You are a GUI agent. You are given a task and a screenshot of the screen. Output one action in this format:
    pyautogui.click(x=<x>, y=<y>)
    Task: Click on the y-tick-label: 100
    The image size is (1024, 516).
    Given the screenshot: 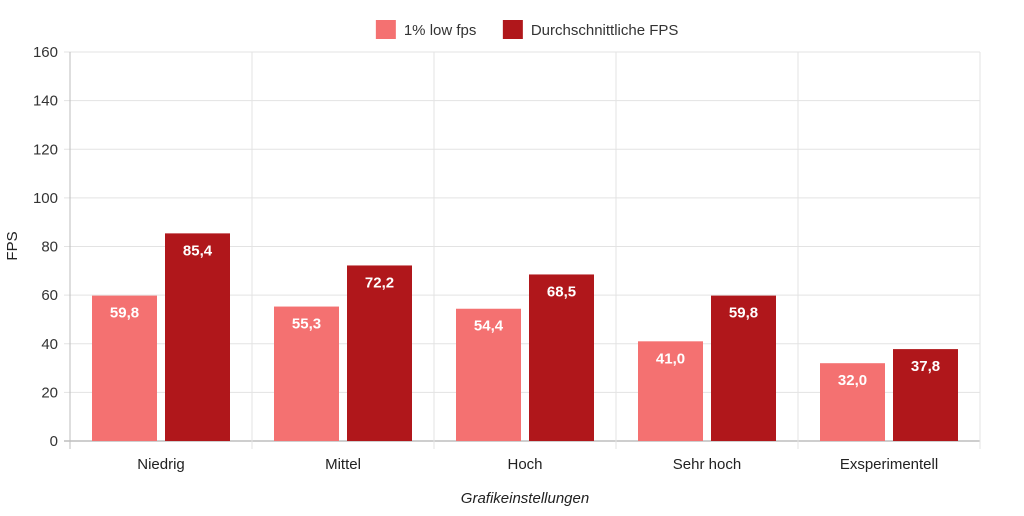 What is the action you would take?
    pyautogui.click(x=45, y=198)
    